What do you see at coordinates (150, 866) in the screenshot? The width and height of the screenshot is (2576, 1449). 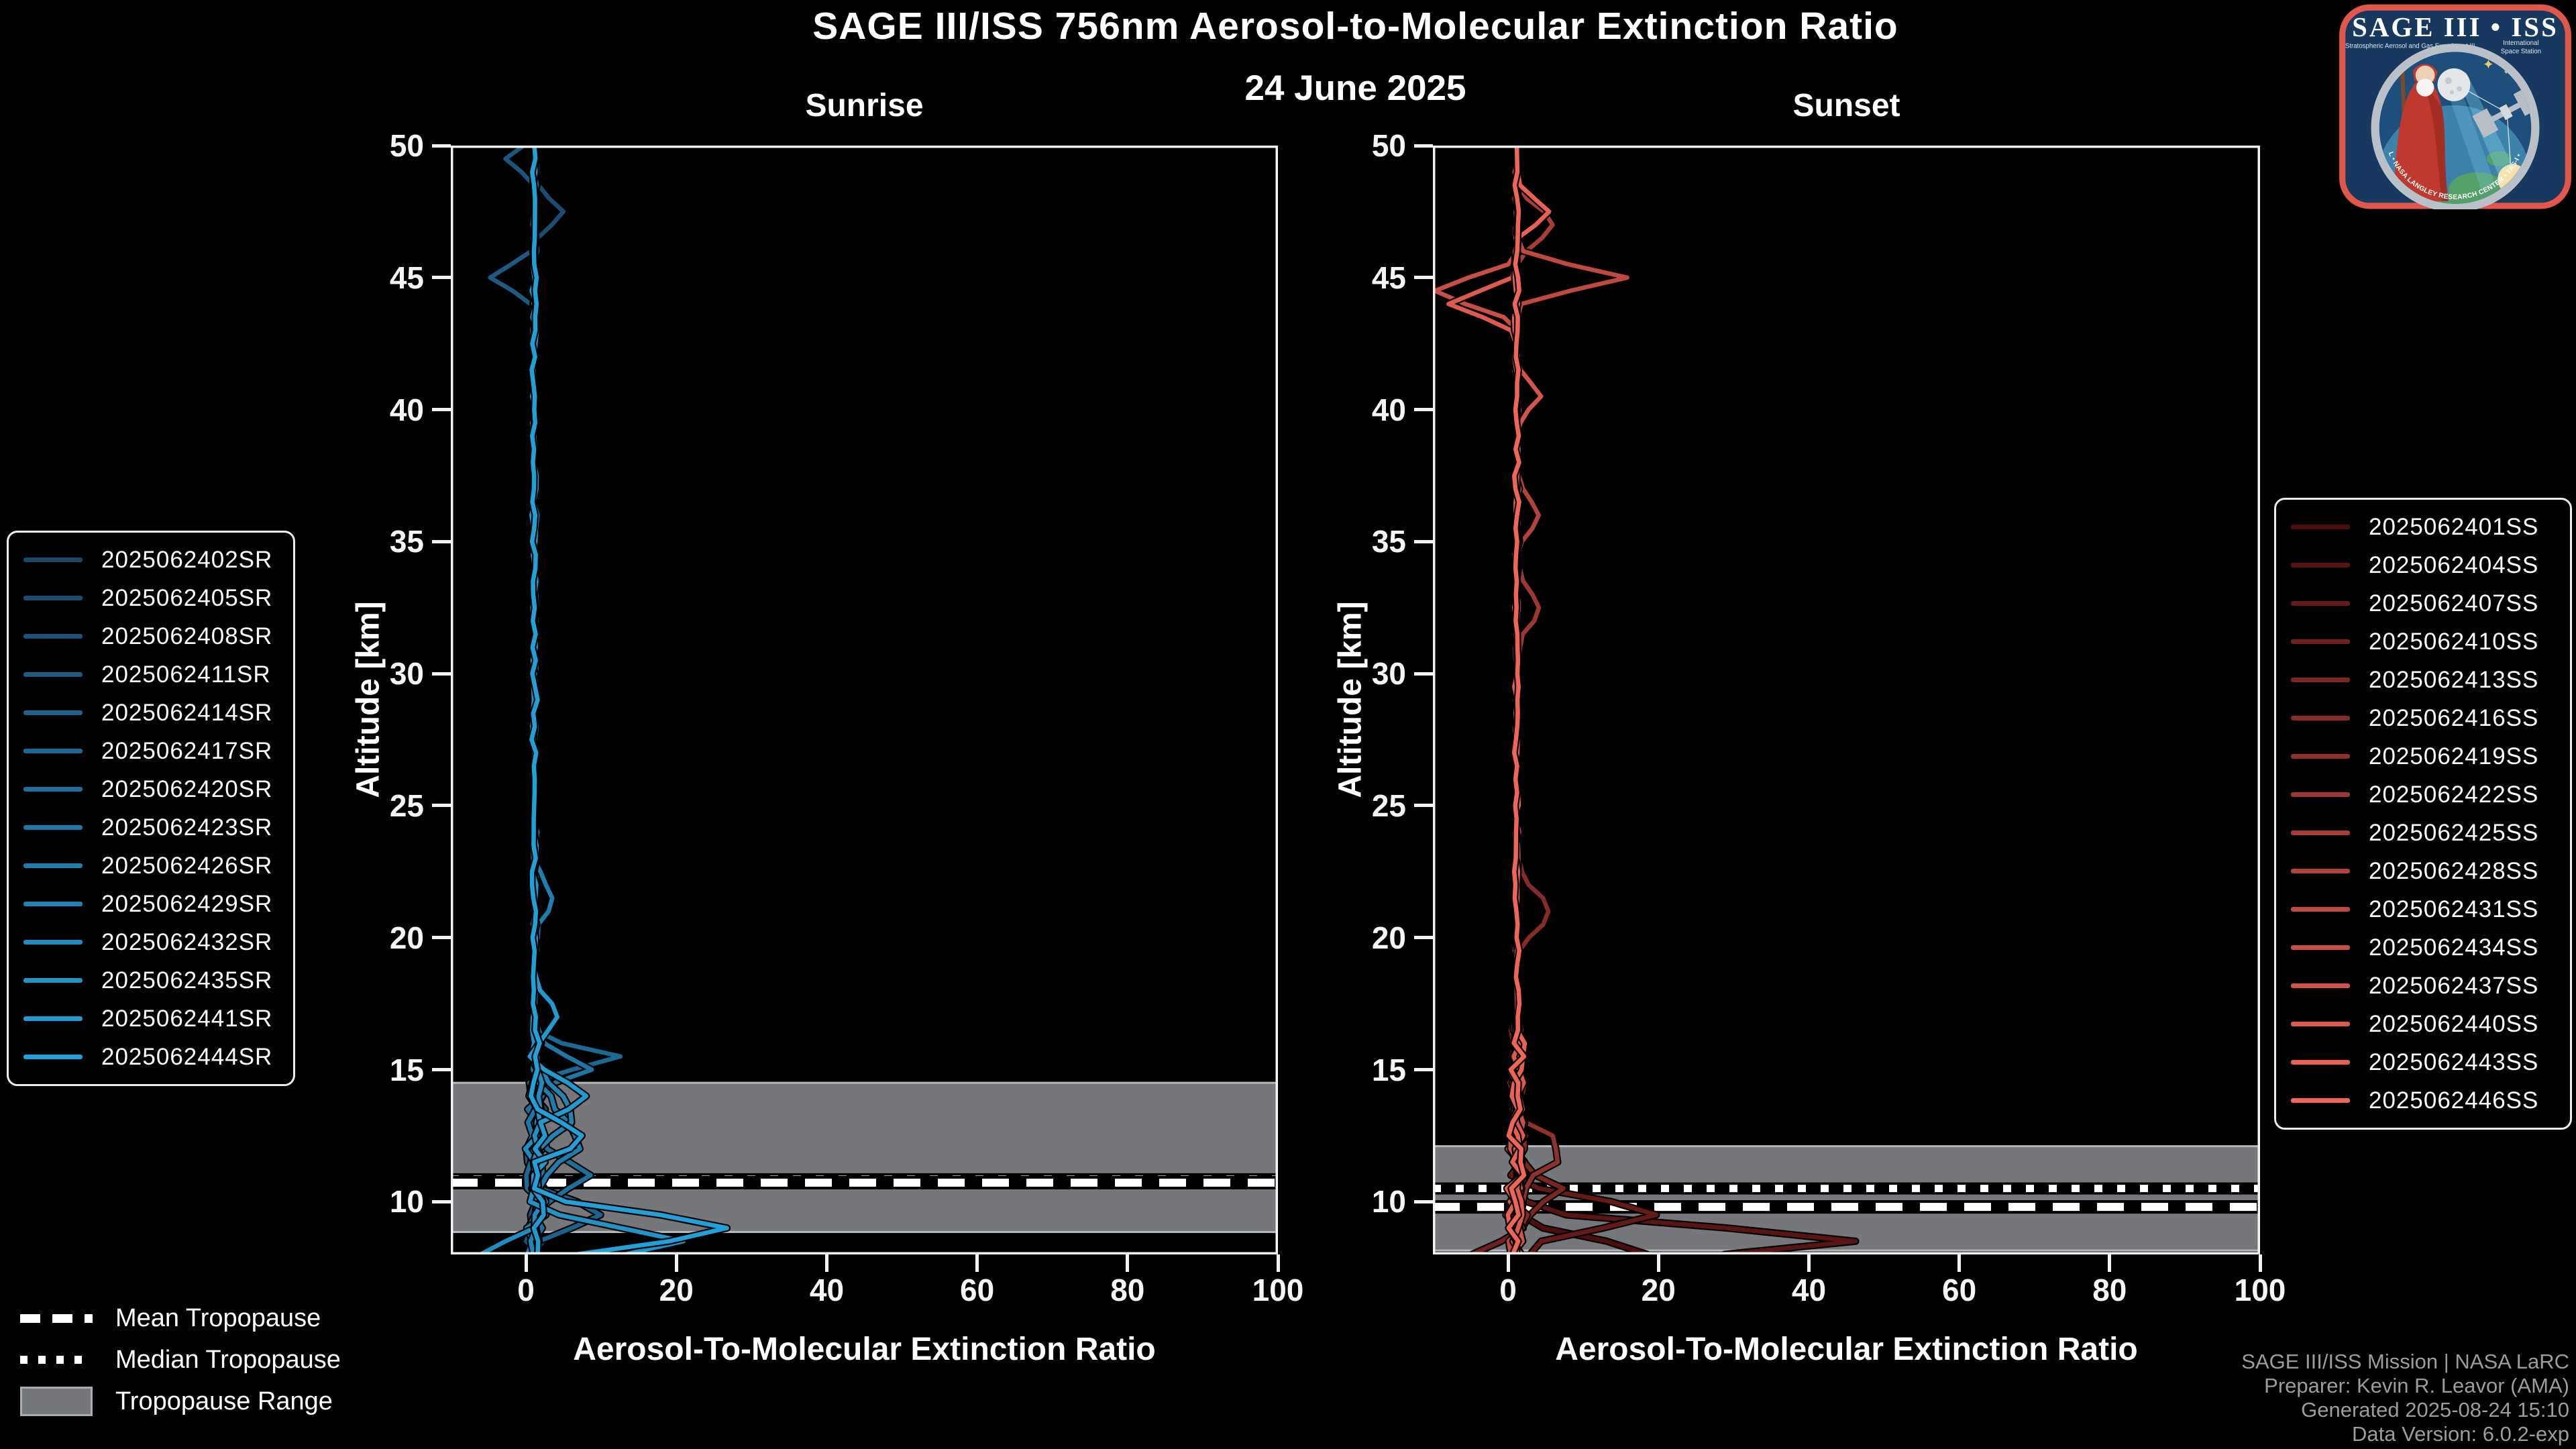 I see `legend-item: 2025062426SR` at bounding box center [150, 866].